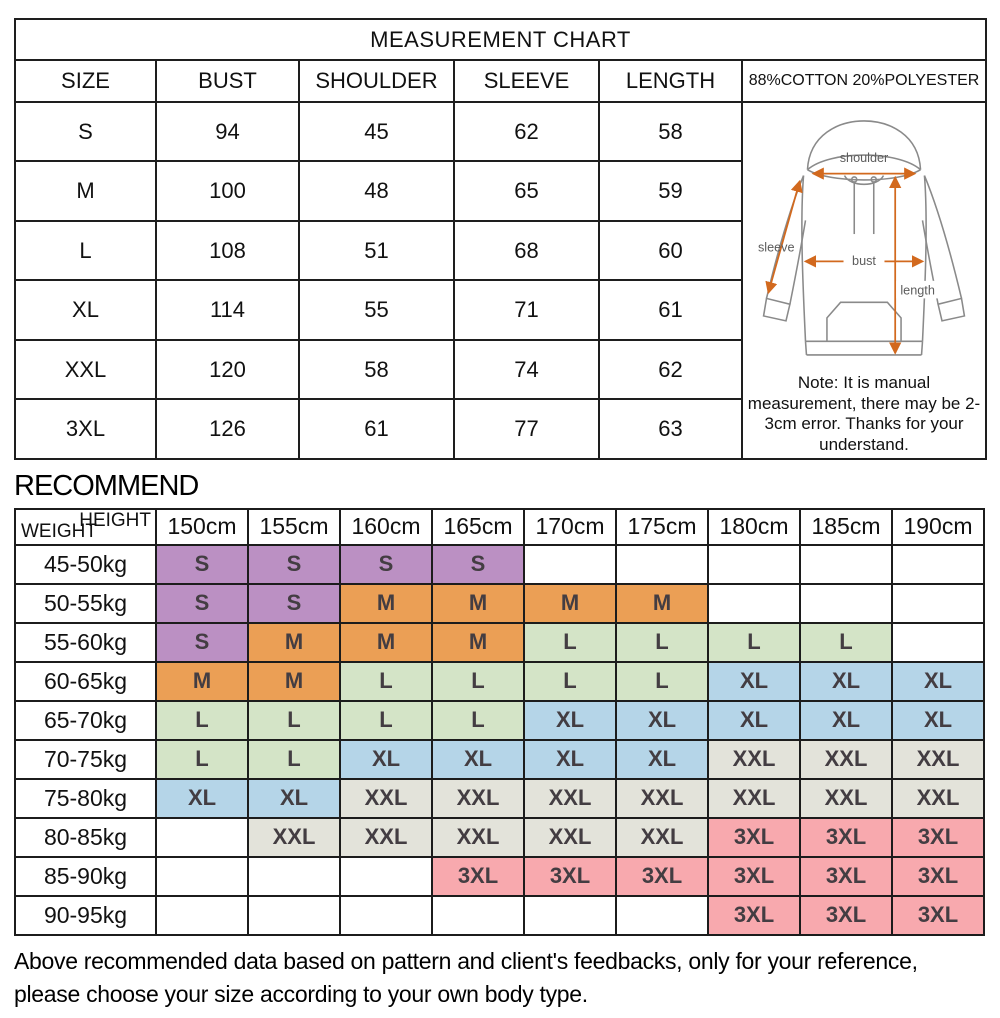 This screenshot has height=1018, width=1000. I want to click on recommend-row: 90-95kg 3XL 3XL 3XL, so click(499, 915).